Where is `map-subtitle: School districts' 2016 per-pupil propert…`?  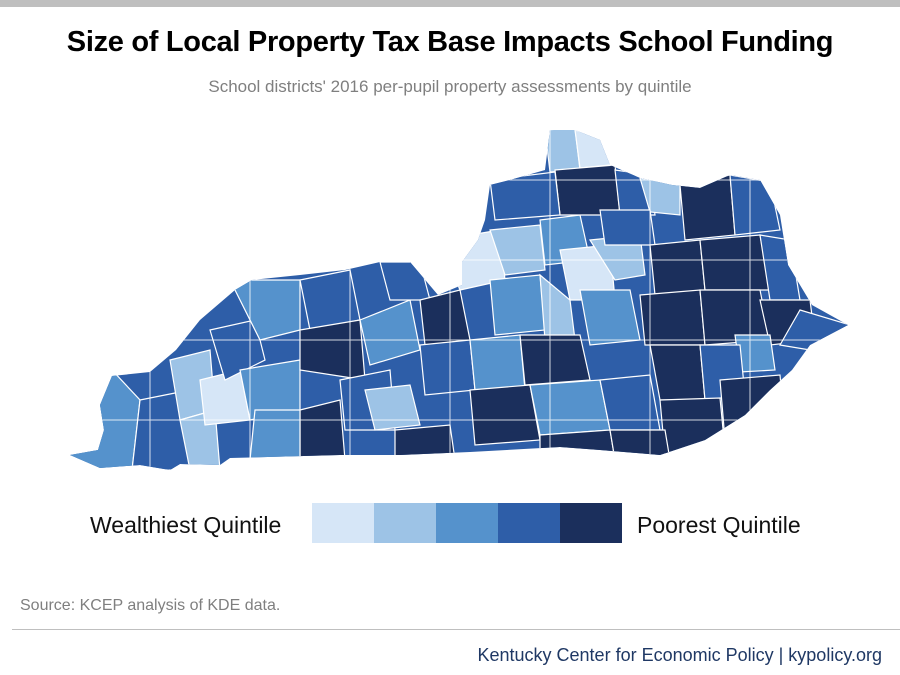 map-subtitle: School districts' 2016 per-pupil propert… is located at coordinates (450, 86).